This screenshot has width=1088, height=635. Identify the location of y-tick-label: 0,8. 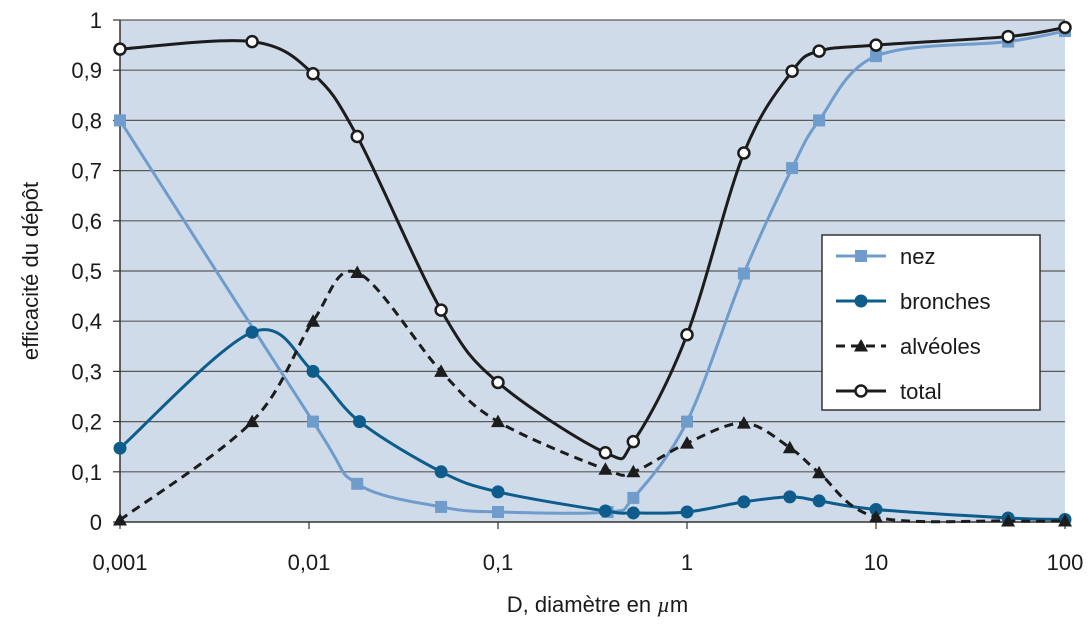
(86, 120).